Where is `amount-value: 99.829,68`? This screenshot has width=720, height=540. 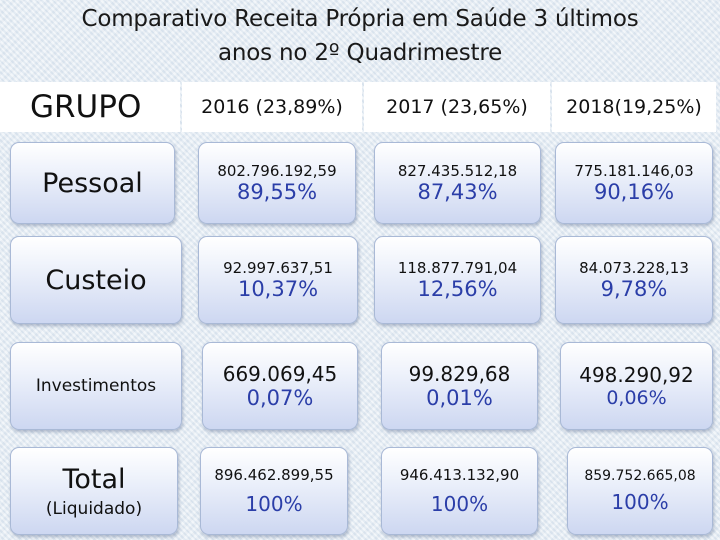
amount-value: 99.829,68 is located at coordinates (459, 374).